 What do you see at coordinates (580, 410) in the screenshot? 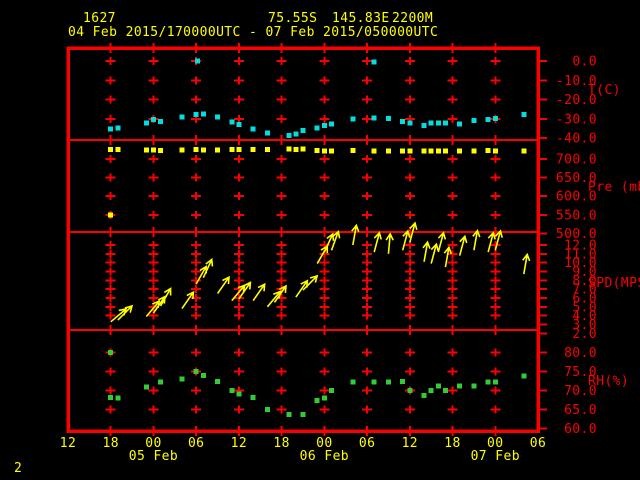
I see `y-tick-label: 65.0` at bounding box center [580, 410].